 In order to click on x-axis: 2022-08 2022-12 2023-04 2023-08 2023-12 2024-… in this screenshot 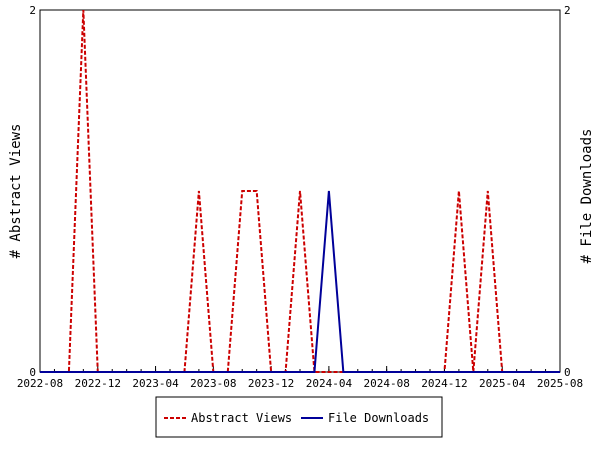, I will do `click(300, 378)`.